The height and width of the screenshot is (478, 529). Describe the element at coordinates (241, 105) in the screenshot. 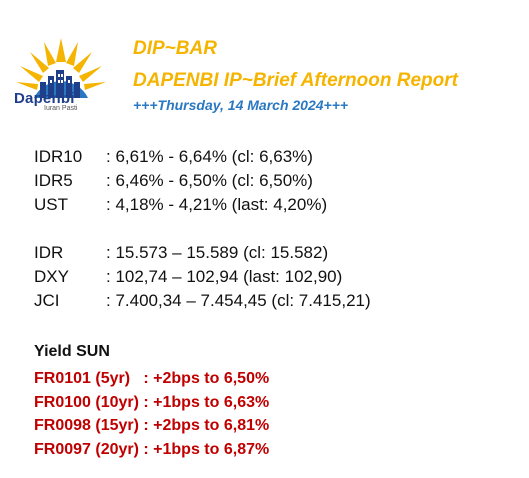

I see `report-date: +++Thursday, 14 March 2024+++` at that location.